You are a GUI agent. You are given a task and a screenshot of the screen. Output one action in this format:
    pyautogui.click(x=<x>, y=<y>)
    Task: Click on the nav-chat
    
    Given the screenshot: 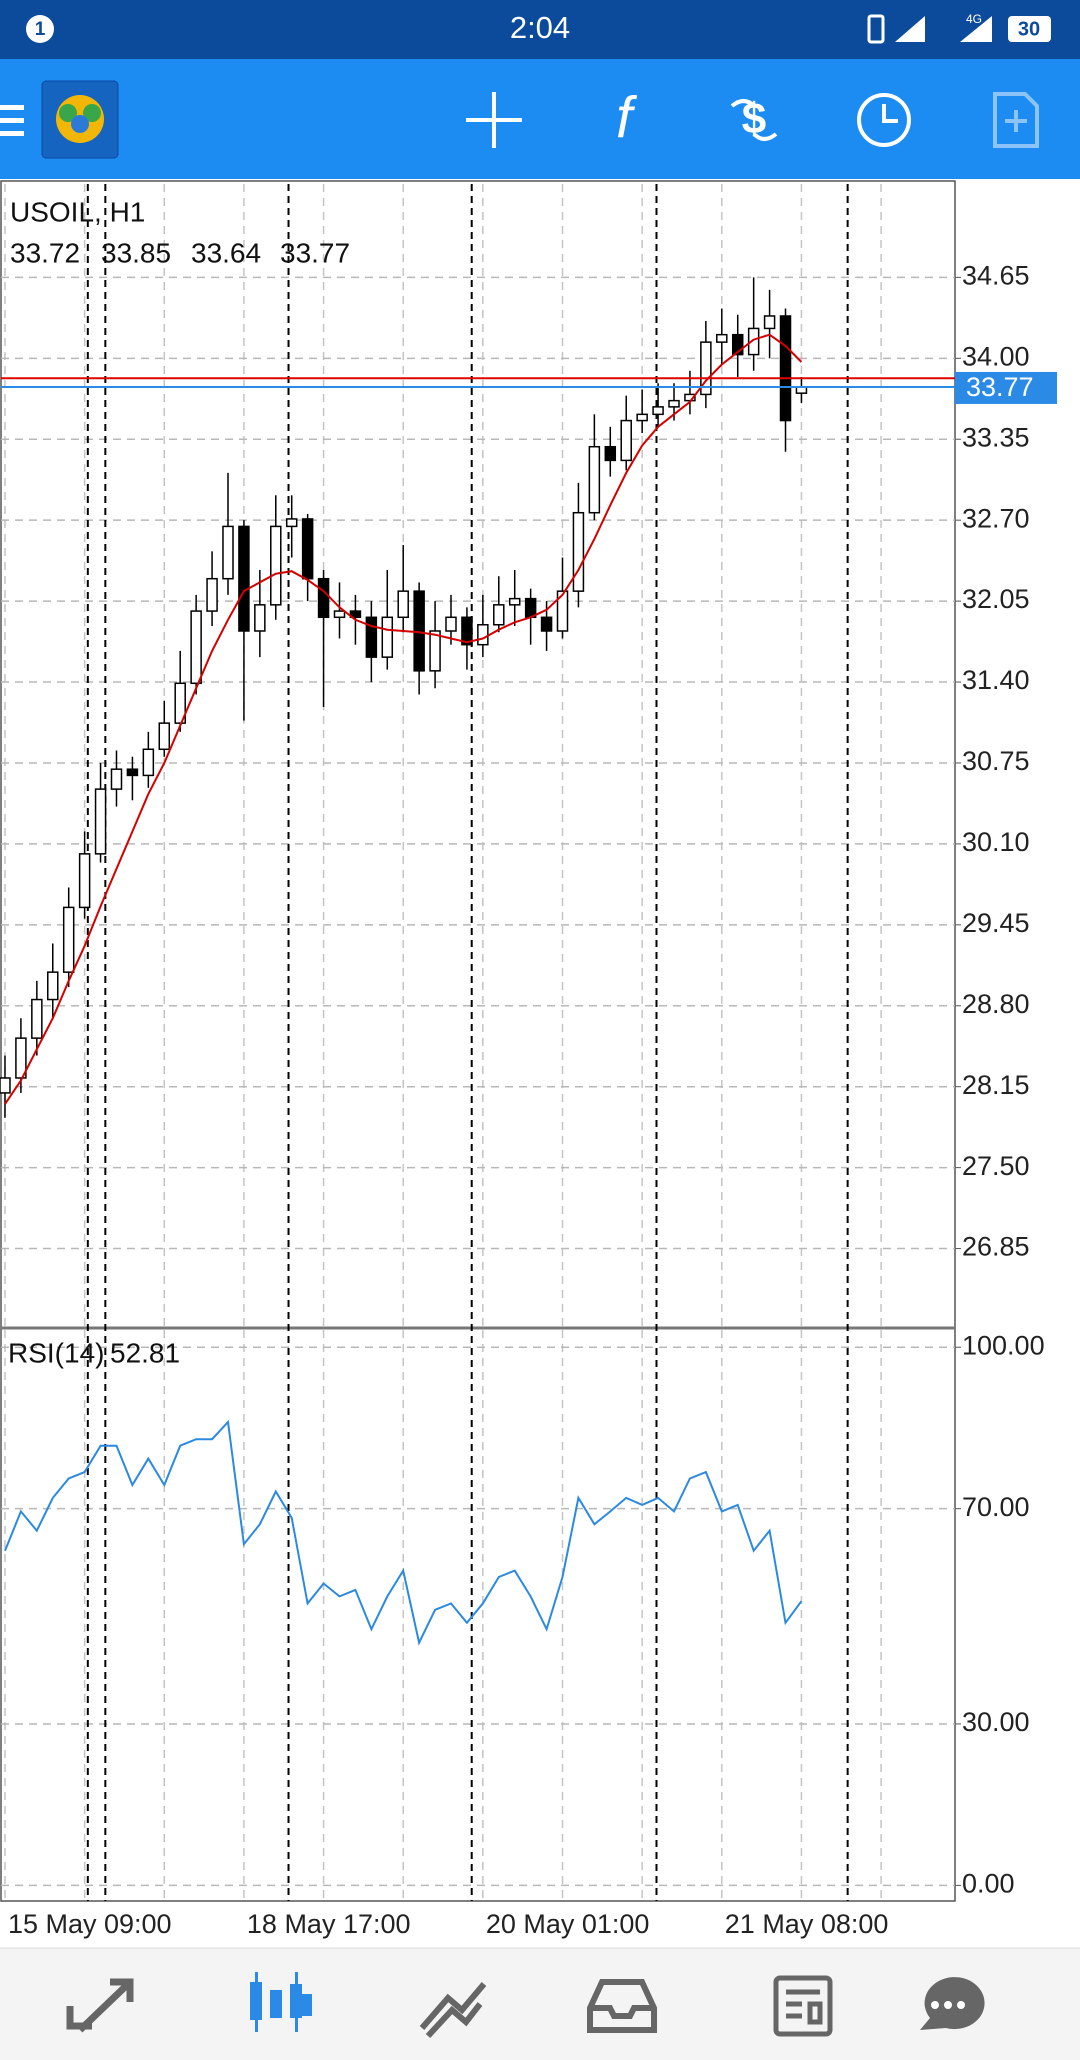 What is the action you would take?
    pyautogui.click(x=952, y=2003)
    